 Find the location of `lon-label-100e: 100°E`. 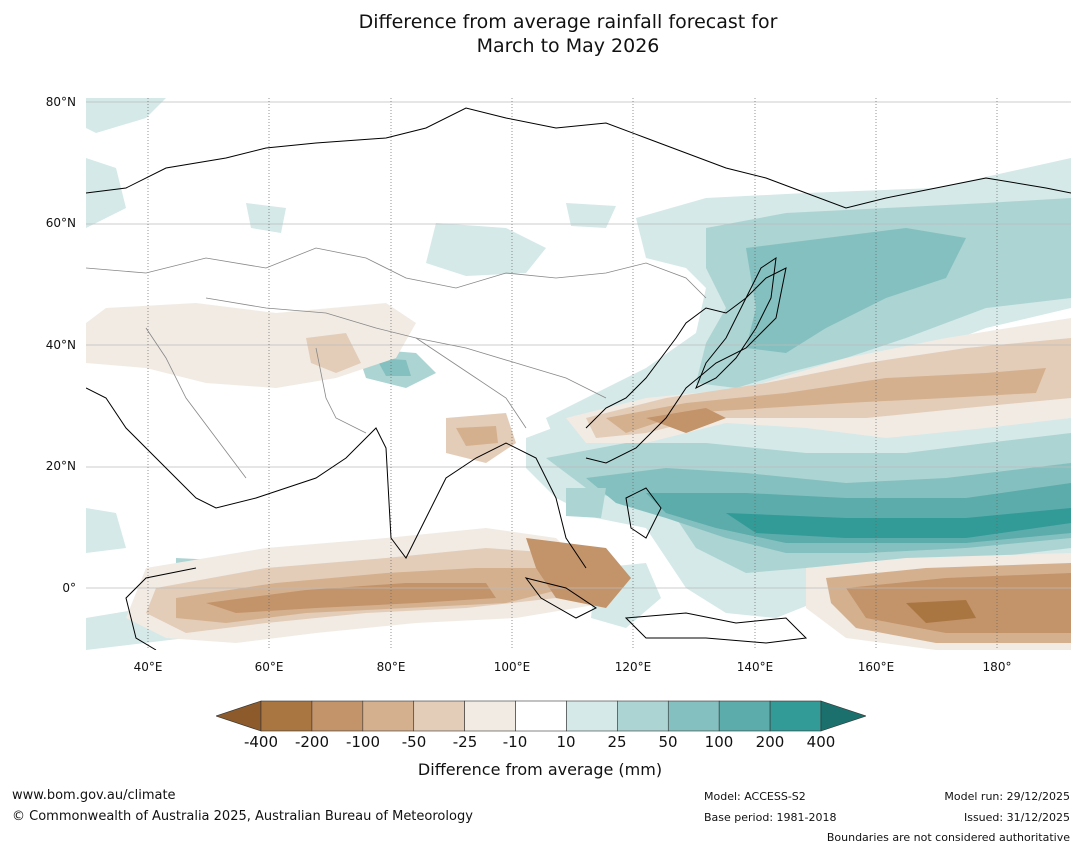

lon-label-100e: 100°E is located at coordinates (512, 667).